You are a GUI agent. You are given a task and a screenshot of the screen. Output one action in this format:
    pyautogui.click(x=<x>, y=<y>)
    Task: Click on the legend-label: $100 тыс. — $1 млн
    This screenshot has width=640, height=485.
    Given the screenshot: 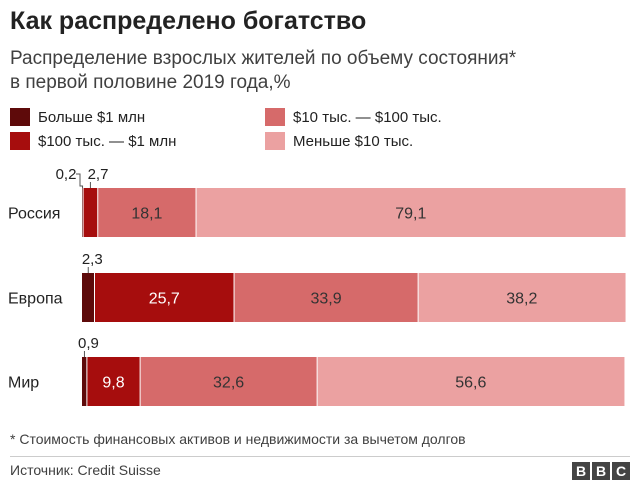 What is the action you would take?
    pyautogui.click(x=107, y=141)
    